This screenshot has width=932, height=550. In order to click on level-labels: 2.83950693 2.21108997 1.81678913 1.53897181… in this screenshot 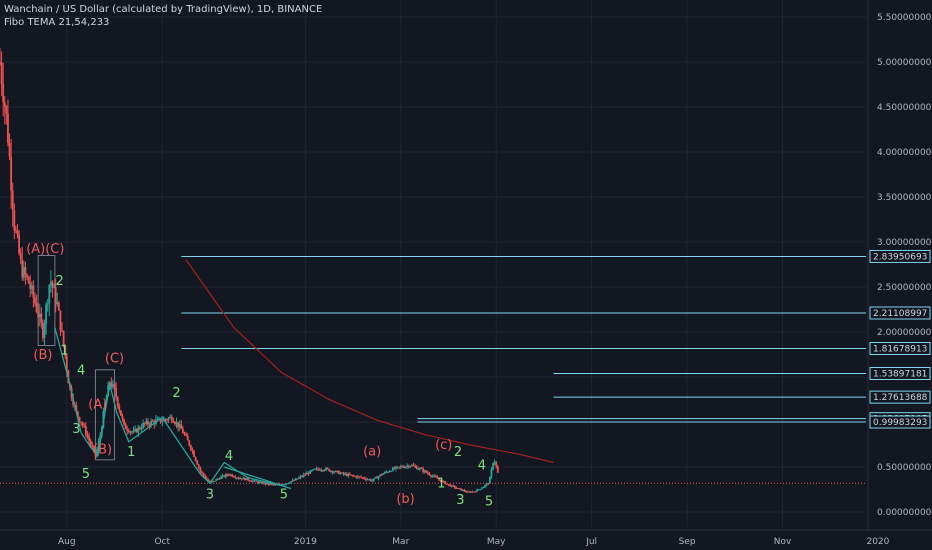, I will do `click(900, 339)`.